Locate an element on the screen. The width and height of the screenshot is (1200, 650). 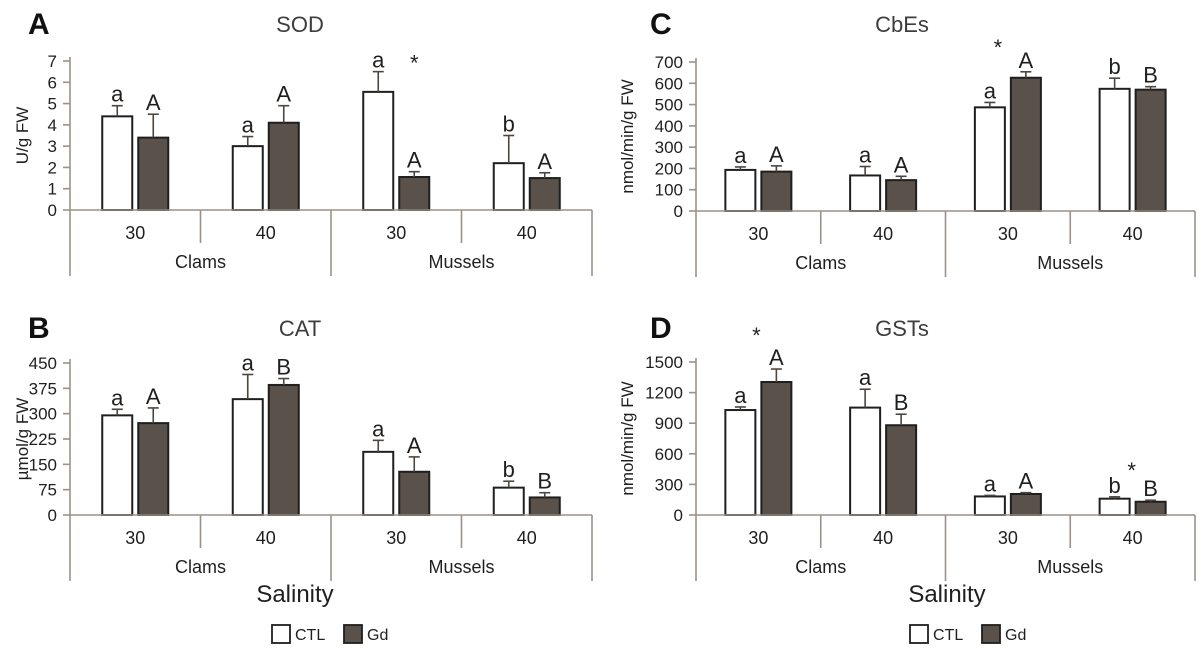
y-tick-label: 225 is located at coordinates (43, 439).